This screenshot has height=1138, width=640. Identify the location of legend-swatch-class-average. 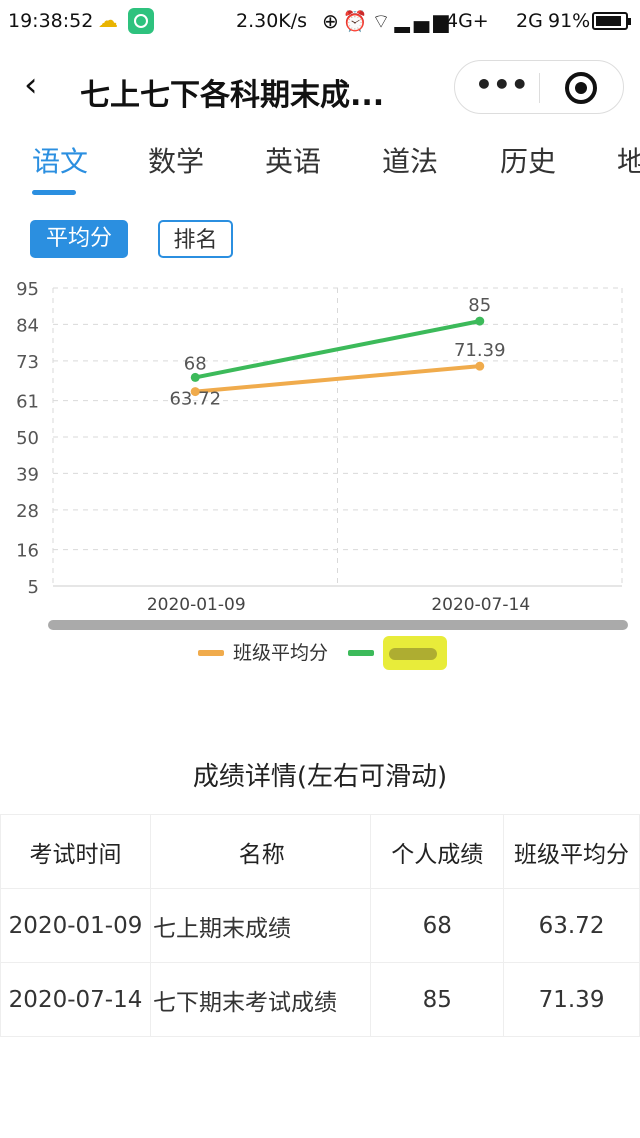
(211, 653).